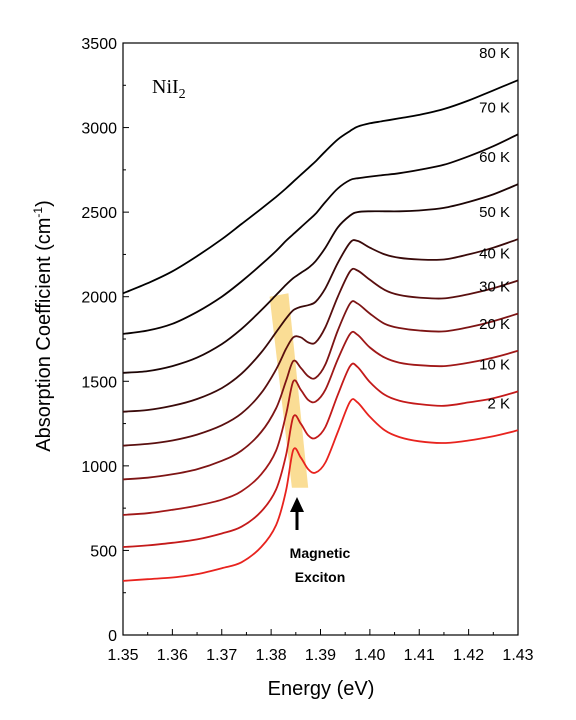 This screenshot has height=720, width=576. What do you see at coordinates (169, 89) in the screenshot?
I see `sample-label: NiI2` at bounding box center [169, 89].